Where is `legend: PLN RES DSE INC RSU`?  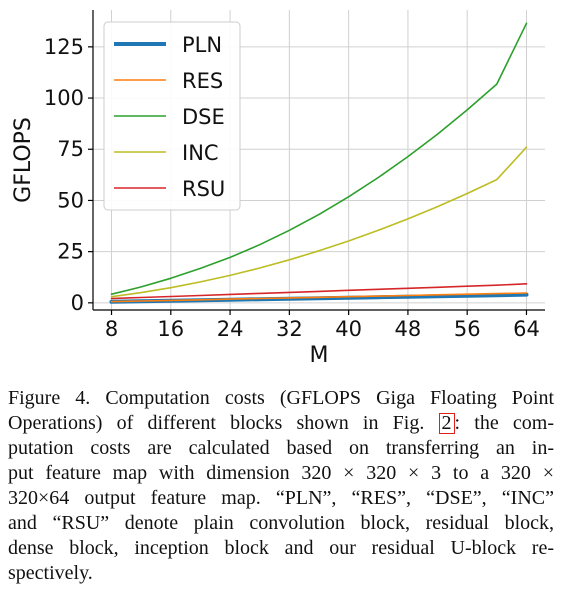 legend: PLN RES DSE INC RSU is located at coordinates (172, 116).